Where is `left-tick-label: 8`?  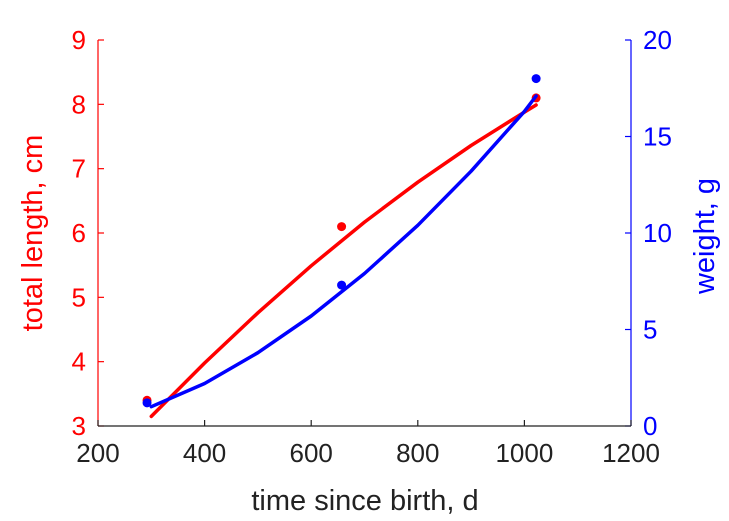 left-tick-label: 8 is located at coordinates (79, 104).